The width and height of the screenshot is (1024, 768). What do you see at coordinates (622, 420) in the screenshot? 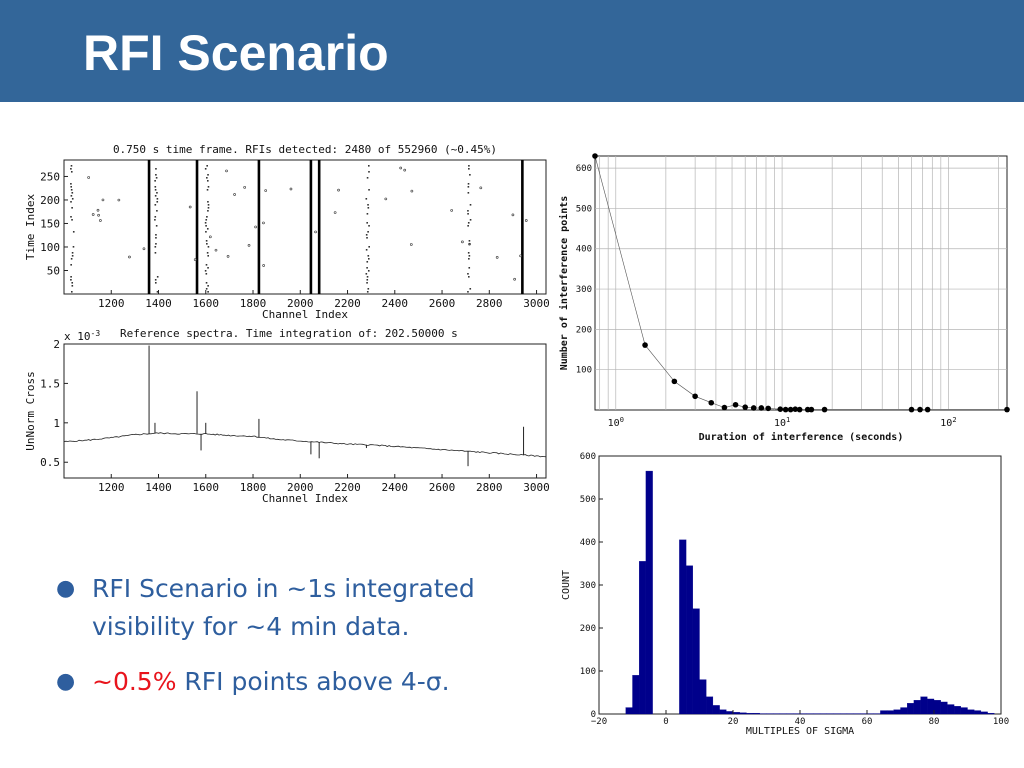
I see `x-tick-exponent: 0` at bounding box center [622, 420].